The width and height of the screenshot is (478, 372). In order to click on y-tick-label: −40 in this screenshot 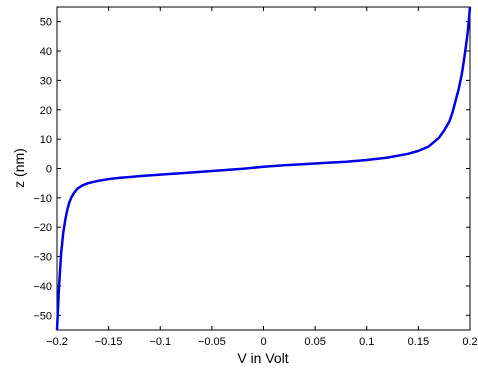, I will do `click(42, 287)`.